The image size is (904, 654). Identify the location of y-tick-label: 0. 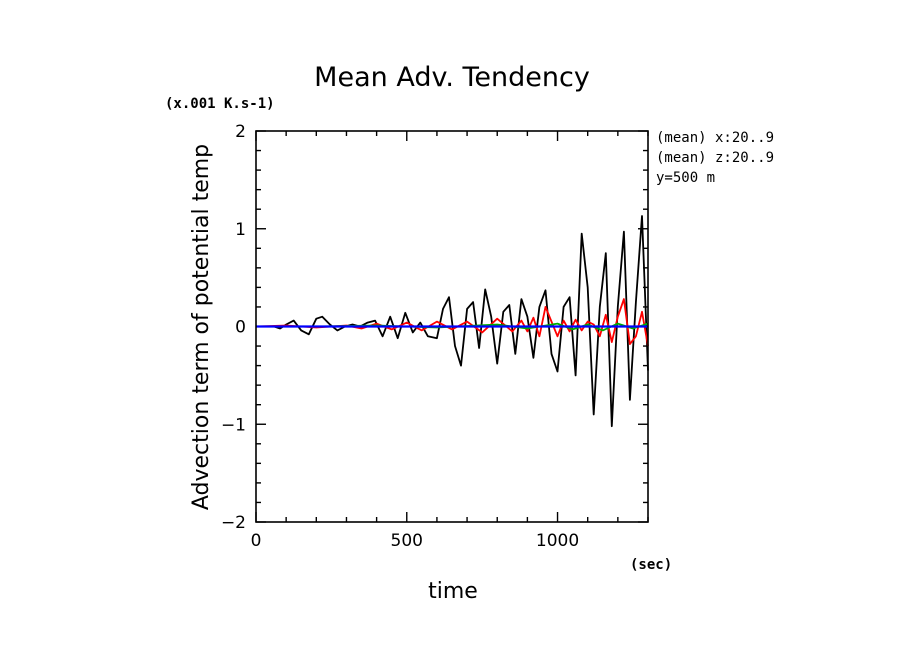
(240, 328).